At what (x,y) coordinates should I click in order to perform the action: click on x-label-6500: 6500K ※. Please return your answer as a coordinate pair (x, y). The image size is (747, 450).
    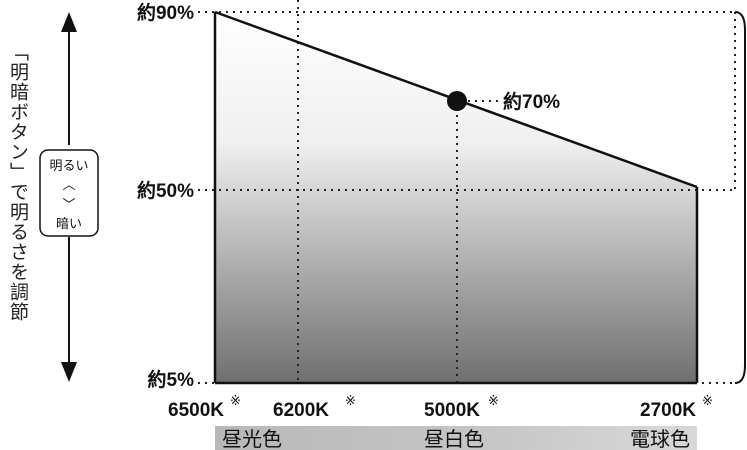
    Looking at the image, I should click on (204, 407).